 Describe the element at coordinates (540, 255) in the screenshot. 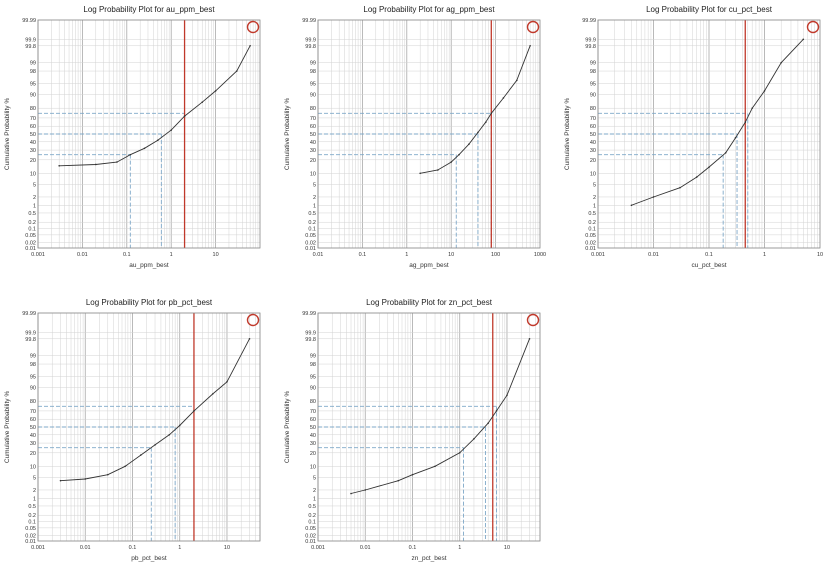

I see `x-tick-label: 1000` at that location.